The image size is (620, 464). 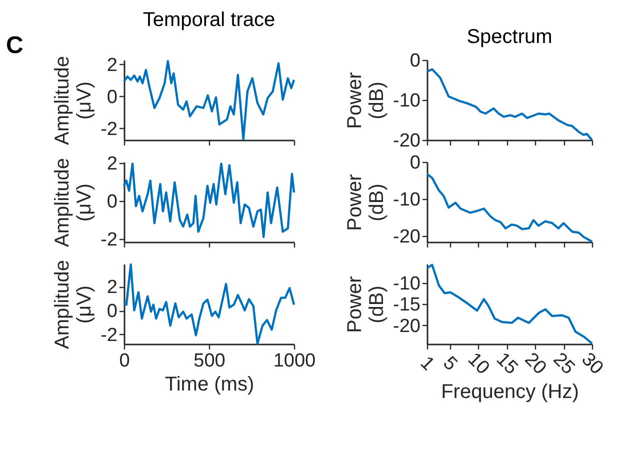 What do you see at coordinates (507, 363) in the screenshot?
I see `x-tick-label: 15` at bounding box center [507, 363].